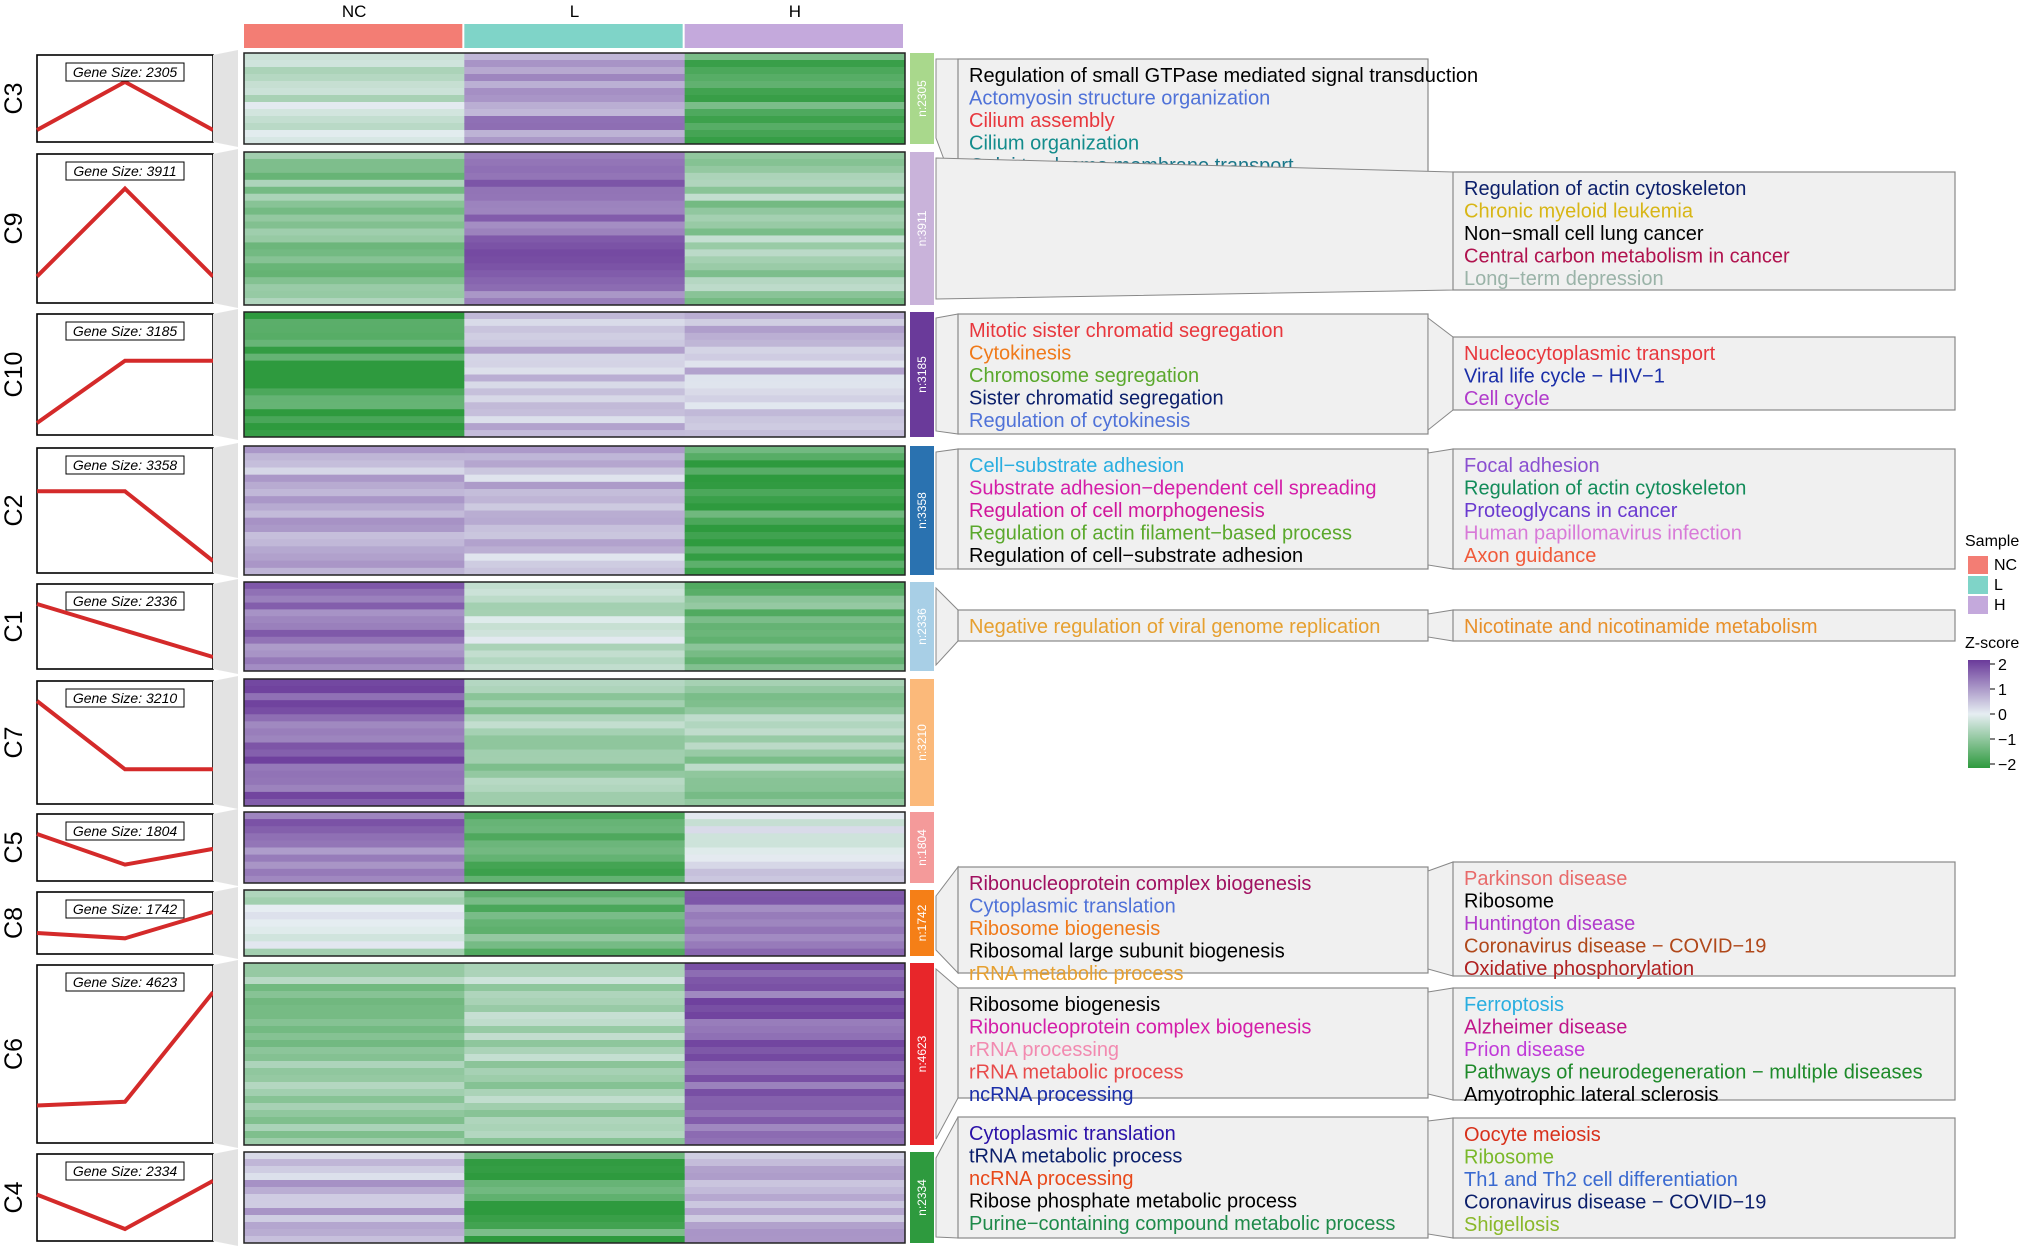 The height and width of the screenshot is (1249, 2031). I want to click on go-term: rRNA metabolic process, so click(1076, 974).